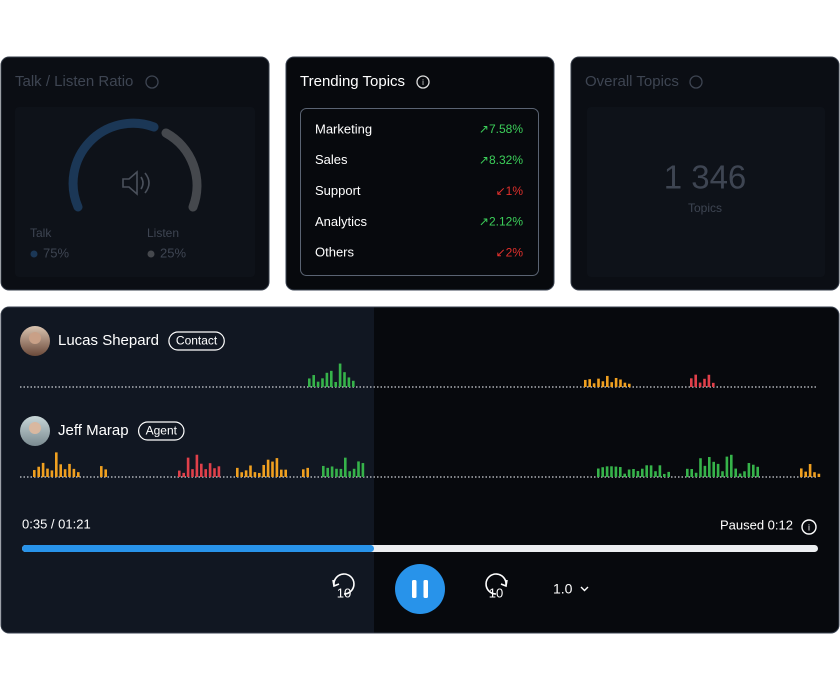 This screenshot has height=690, width=840. What do you see at coordinates (136, 183) in the screenshot?
I see `speaker-icon` at bounding box center [136, 183].